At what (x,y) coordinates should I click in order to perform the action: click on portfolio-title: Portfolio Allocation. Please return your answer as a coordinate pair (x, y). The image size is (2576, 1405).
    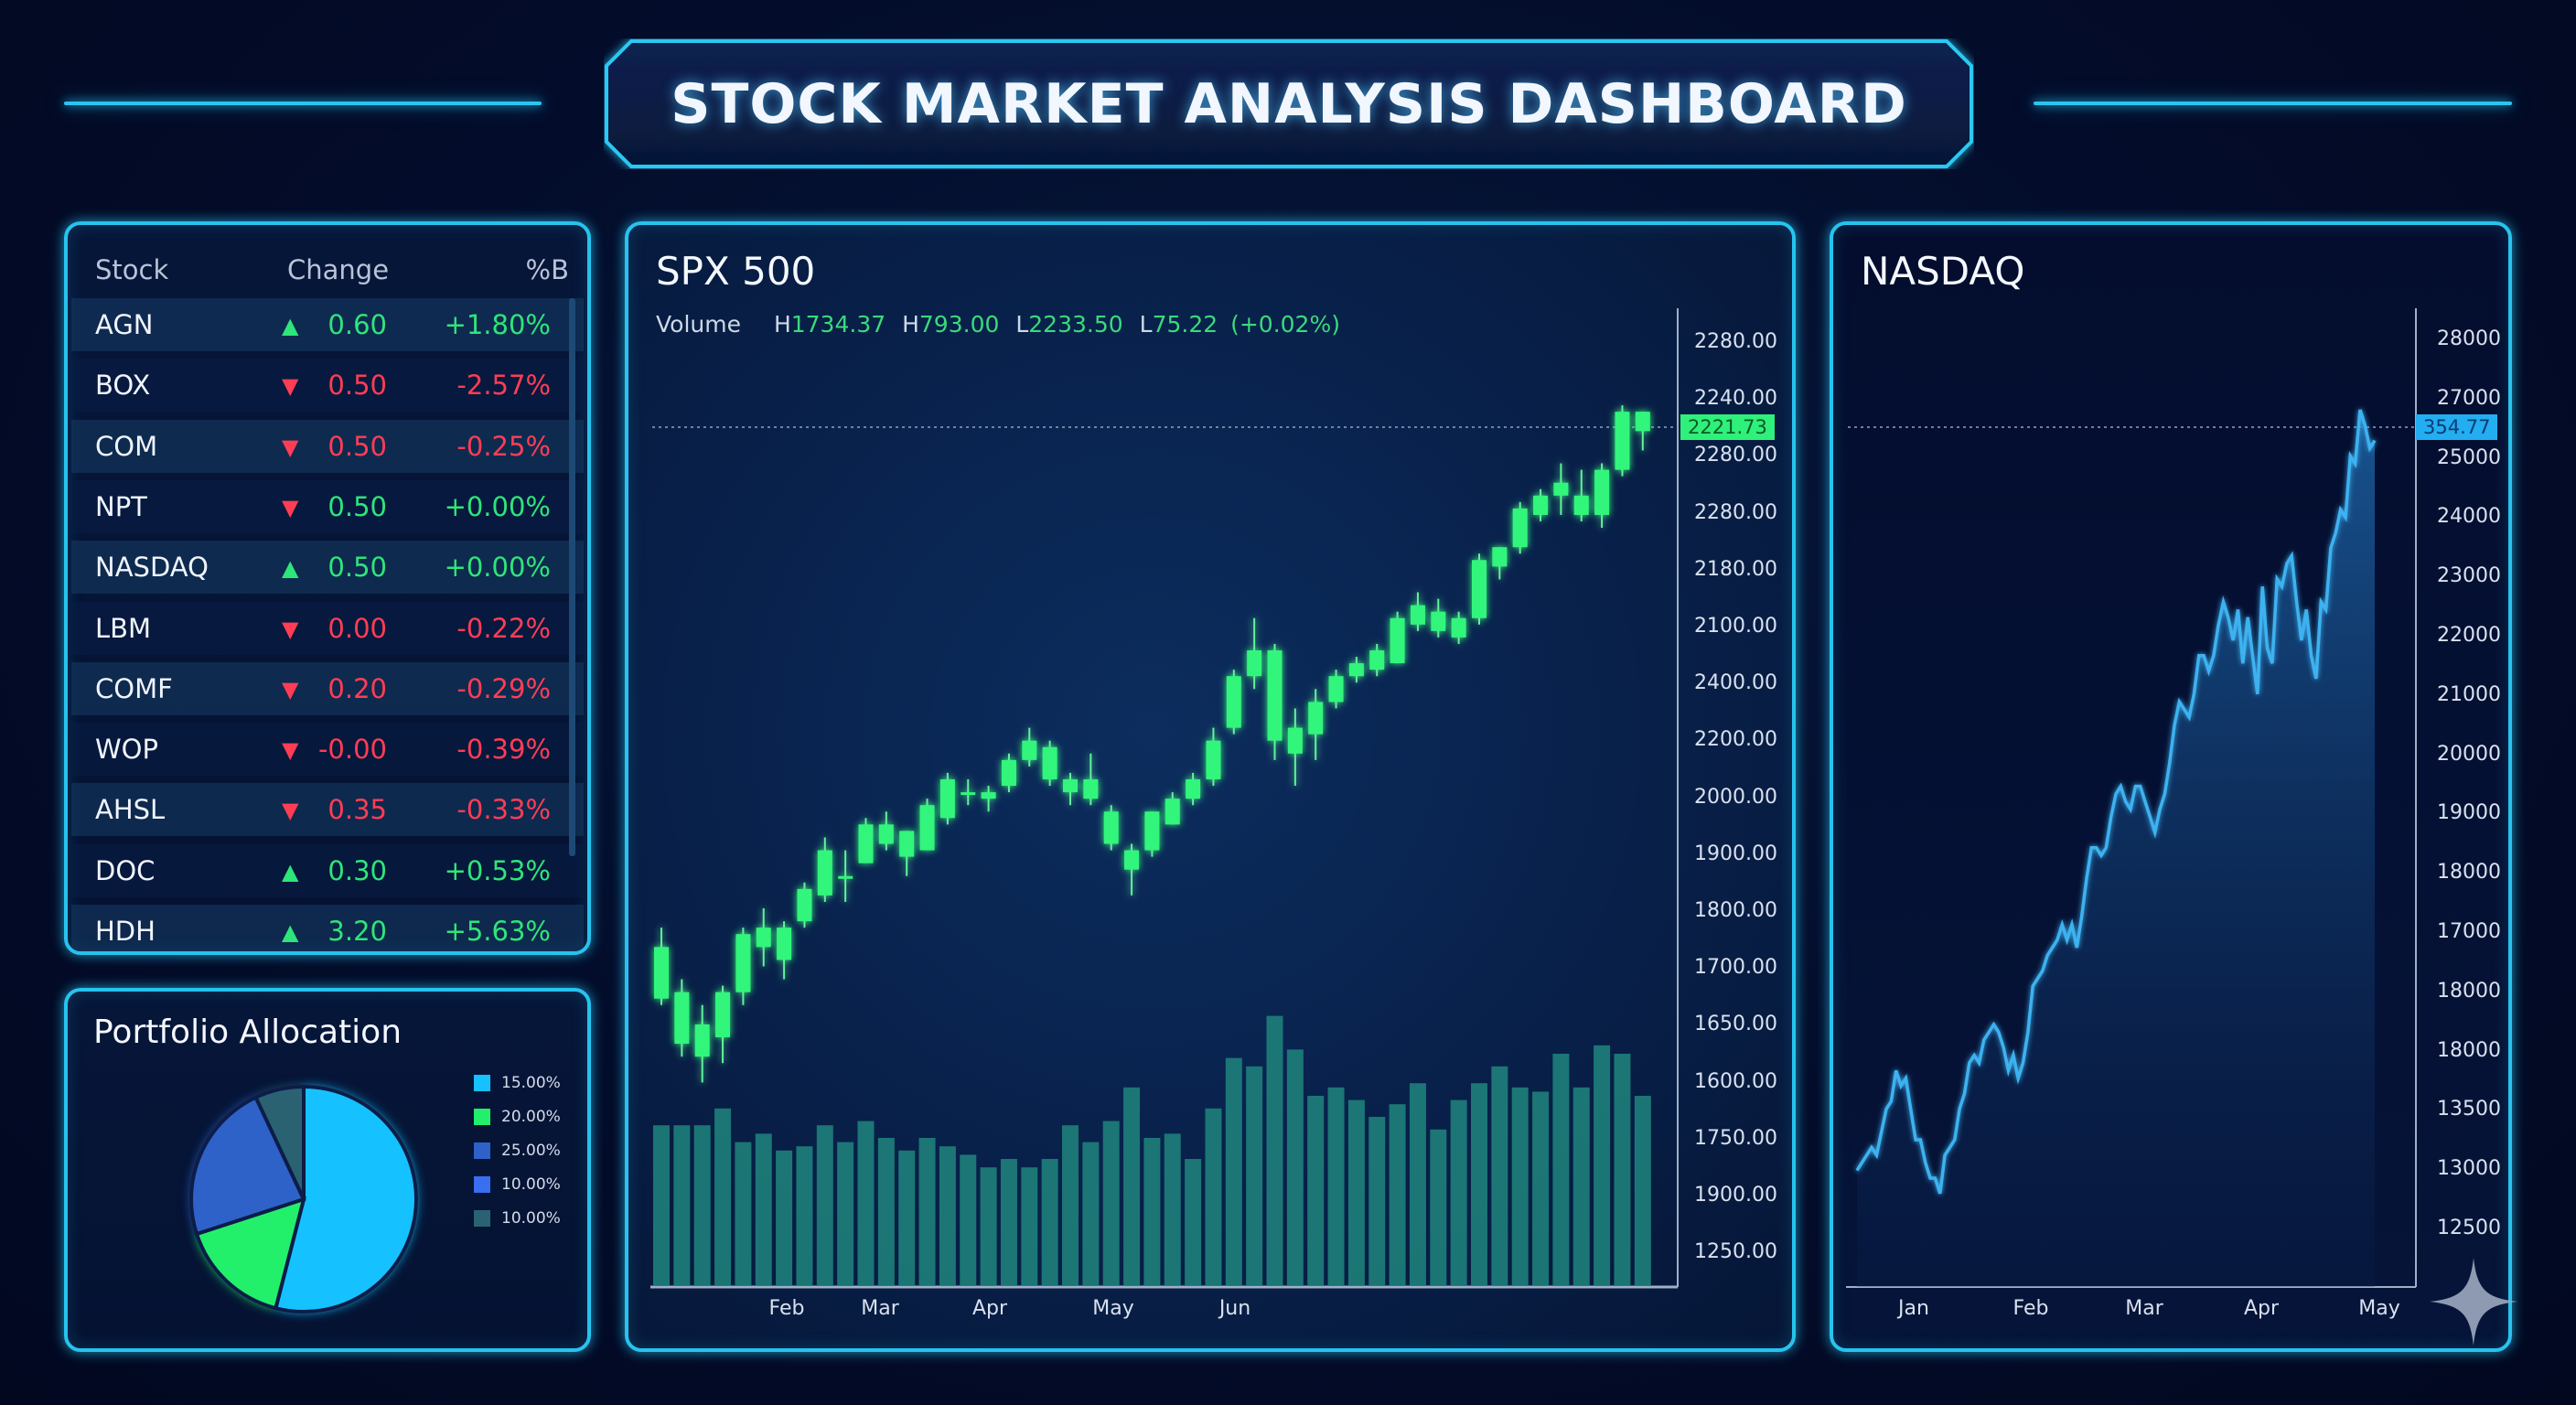
    Looking at the image, I should click on (247, 1032).